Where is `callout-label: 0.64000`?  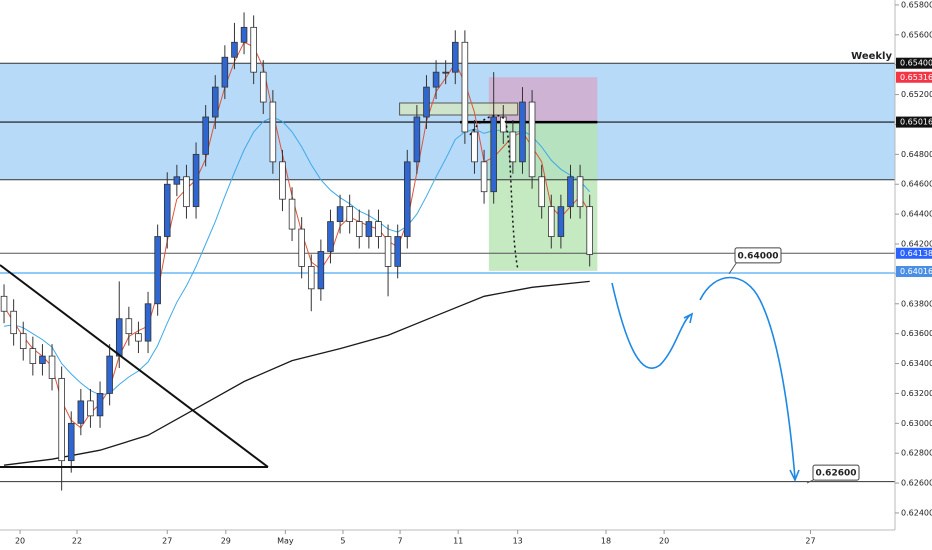
callout-label: 0.64000 is located at coordinates (758, 256).